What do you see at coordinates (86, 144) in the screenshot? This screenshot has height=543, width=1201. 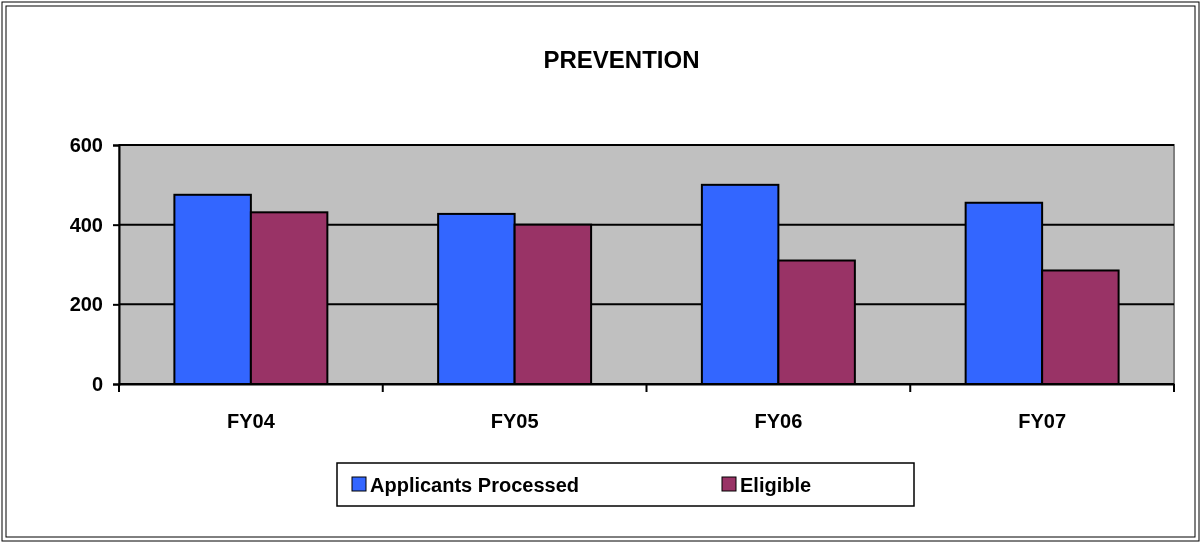 I see `y-tick-label: 600` at bounding box center [86, 144].